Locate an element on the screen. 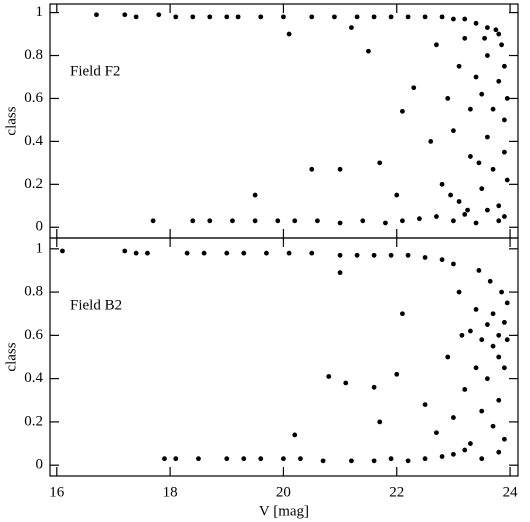  y-tick-label: 1 is located at coordinates (40, 12).